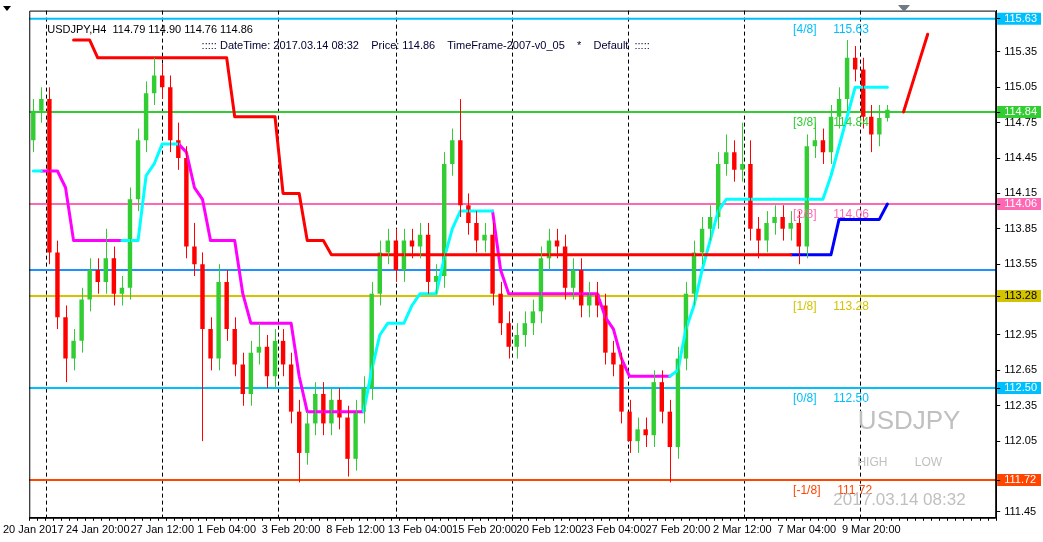 The width and height of the screenshot is (1043, 542). I want to click on y-tick-label: 114.06, so click(1020, 203).